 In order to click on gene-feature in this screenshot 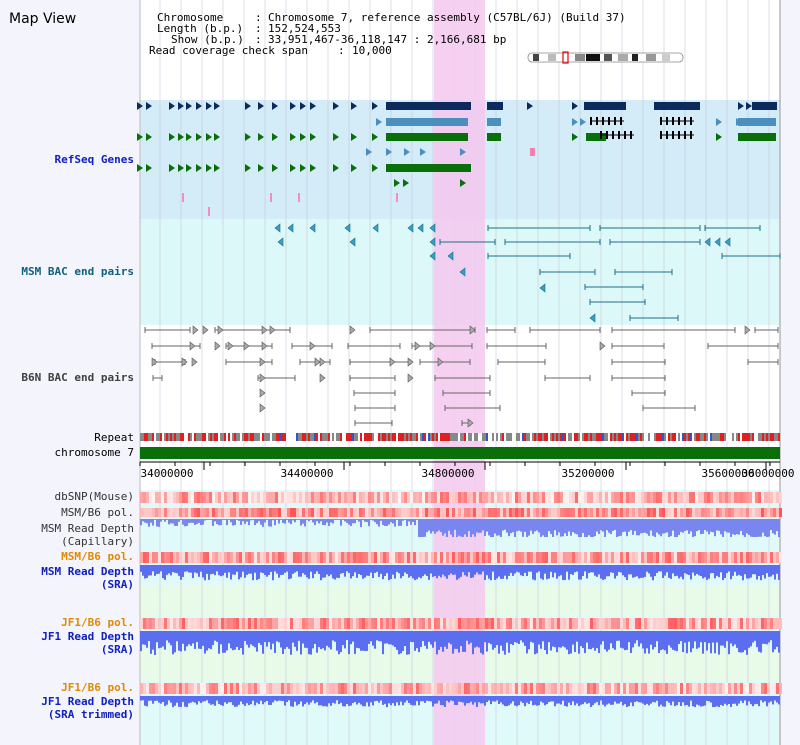, I will do `click(757, 122)`.